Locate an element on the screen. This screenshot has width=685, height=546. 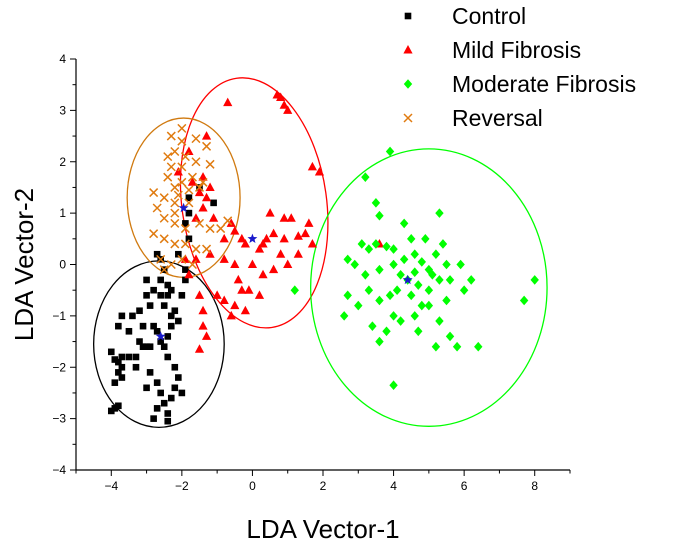
x-tick-label: 4 is located at coordinates (393, 486).